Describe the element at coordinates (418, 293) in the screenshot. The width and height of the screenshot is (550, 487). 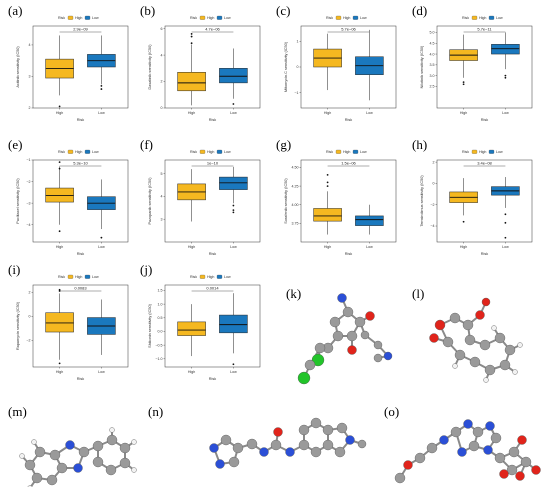
I see `panel-label: (l)` at that location.